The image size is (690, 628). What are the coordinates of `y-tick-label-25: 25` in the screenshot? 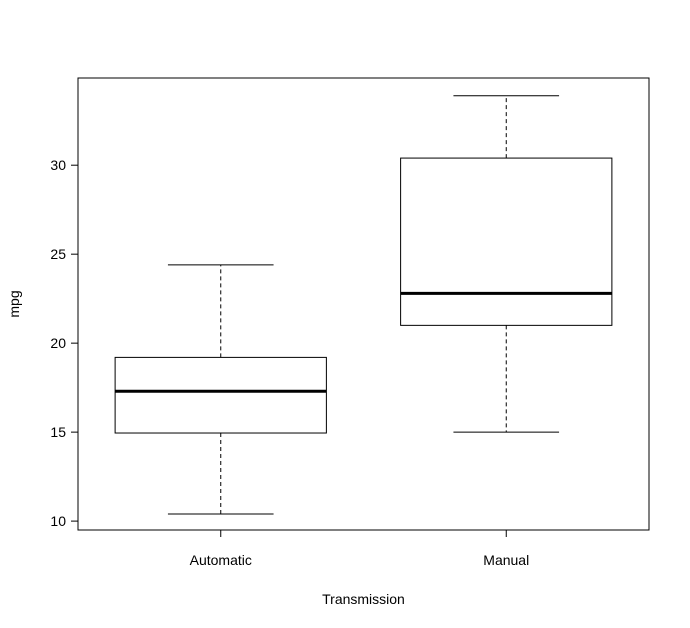 It's located at (58, 254).